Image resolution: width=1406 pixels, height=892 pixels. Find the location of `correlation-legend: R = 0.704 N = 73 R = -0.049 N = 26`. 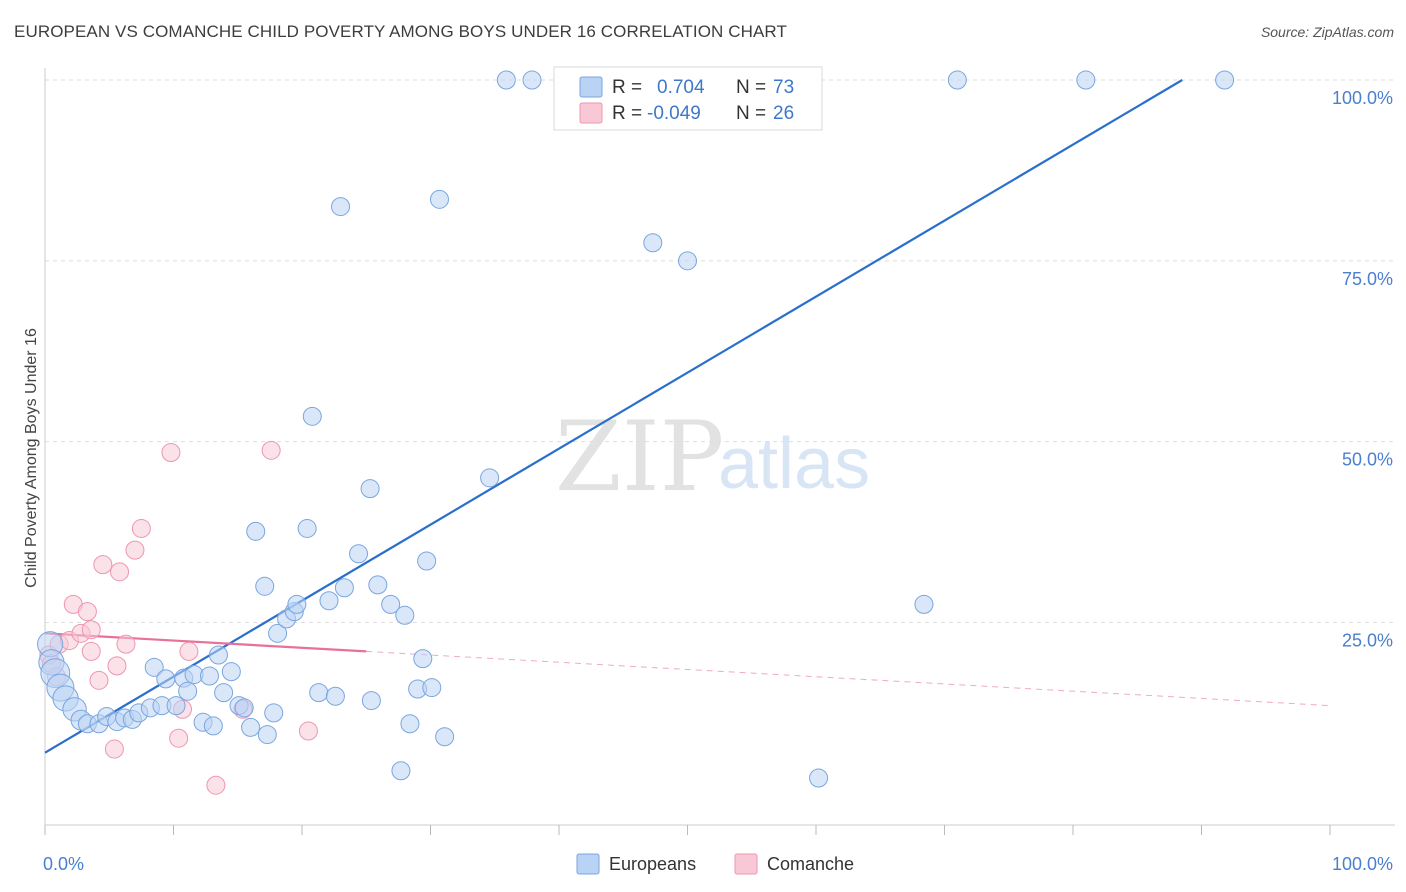

correlation-legend: R = 0.704 N = 73 R = -0.049 N = 26 is located at coordinates (688, 98).